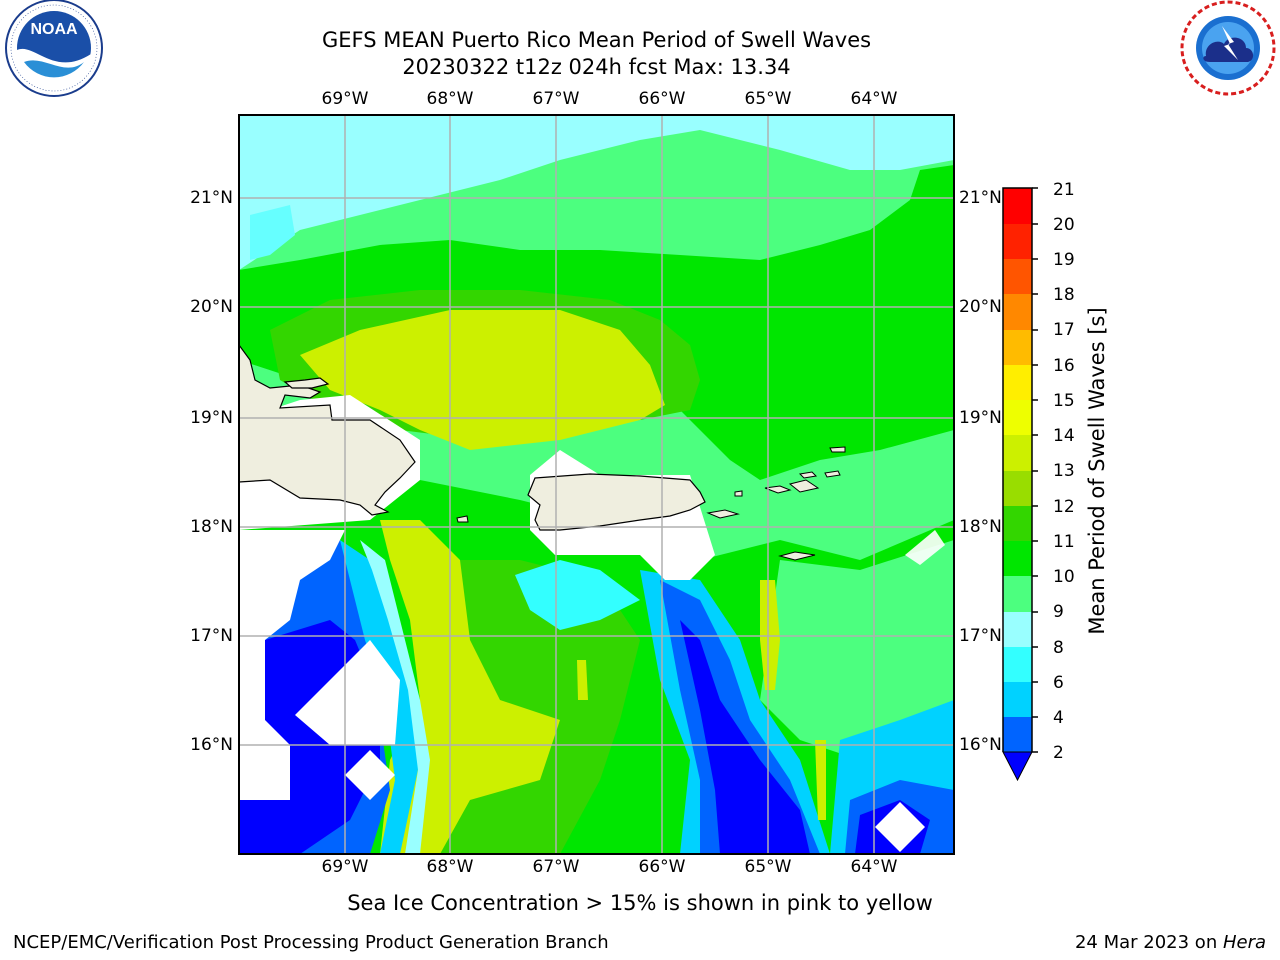 The height and width of the screenshot is (960, 1280). What do you see at coordinates (211, 307) in the screenshot?
I see `lat-tick-left: 20°N` at bounding box center [211, 307].